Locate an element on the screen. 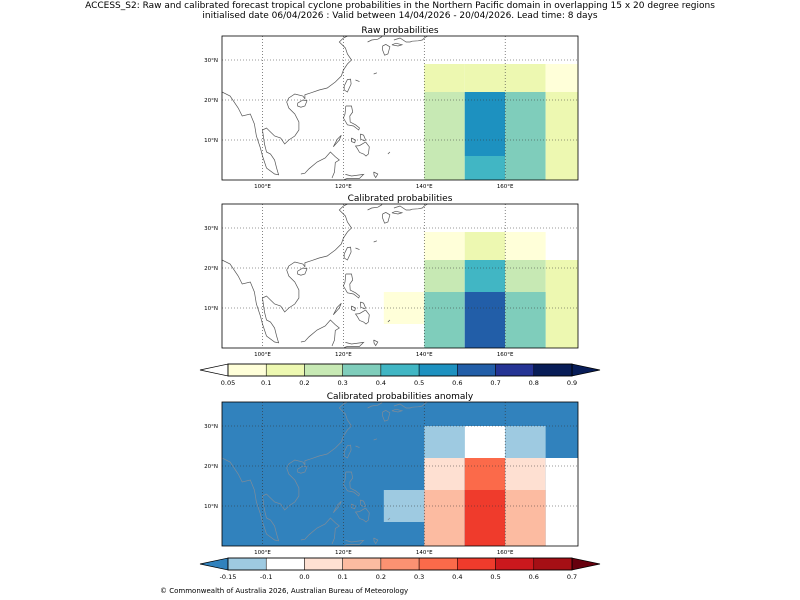  colorbar-anomaly: -0.15 -0.1 0.0 0.1 0.2 0.3 0.4 0.5 0.6 0.7 is located at coordinates (400, 569).